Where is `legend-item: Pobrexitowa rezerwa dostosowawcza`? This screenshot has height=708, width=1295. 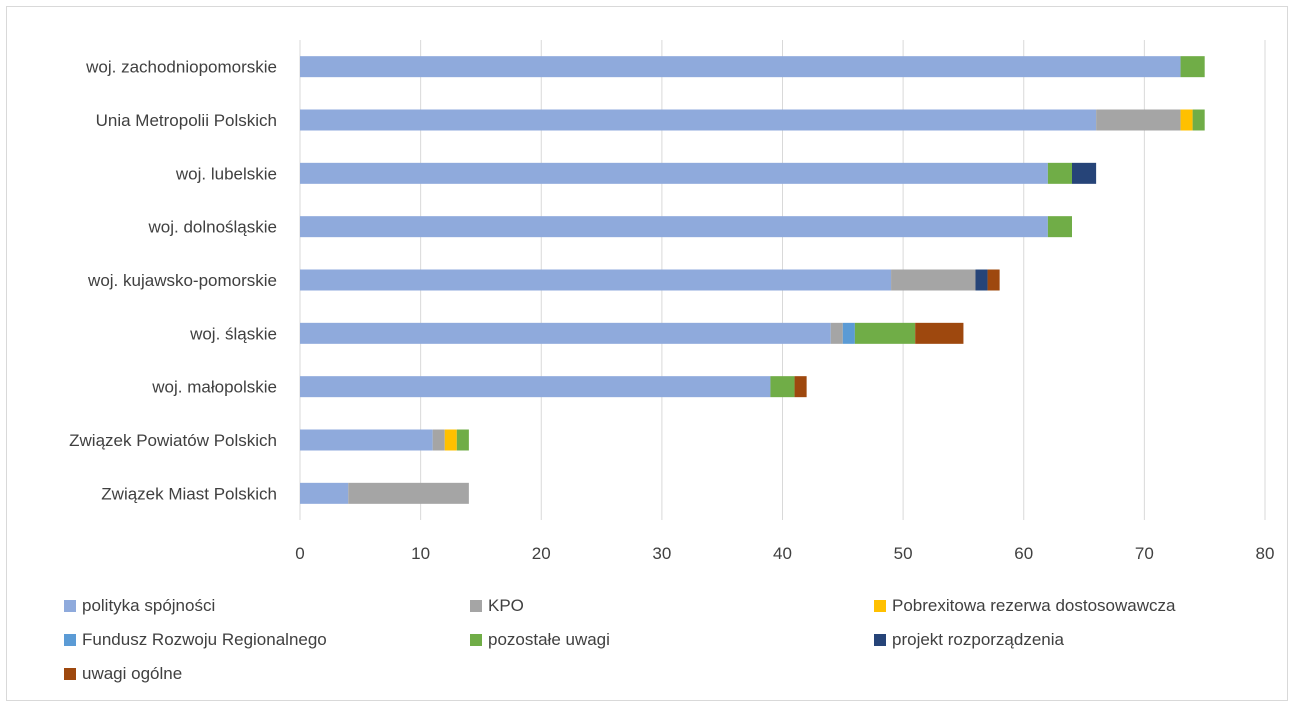 legend-item: Pobrexitowa rezerwa dostosowawcza is located at coordinates (1024, 606).